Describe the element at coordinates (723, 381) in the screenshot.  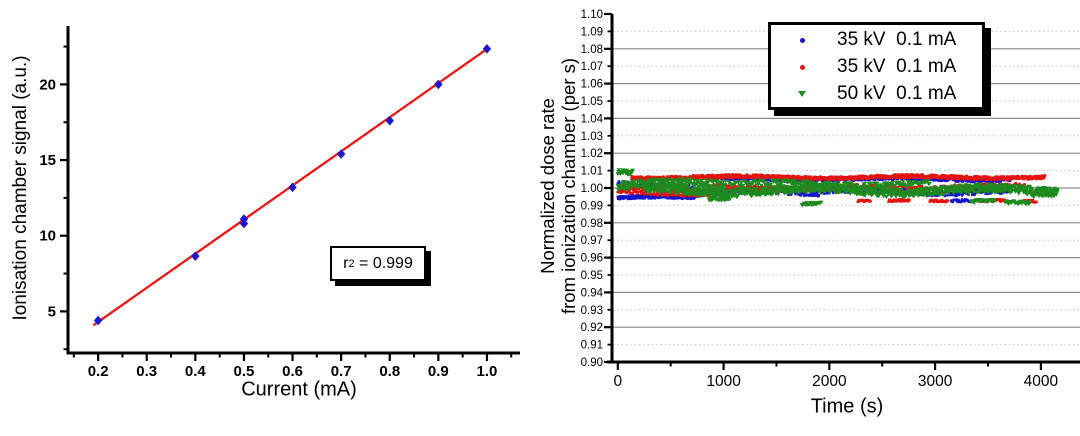
I see `svg-text: 1000` at that location.